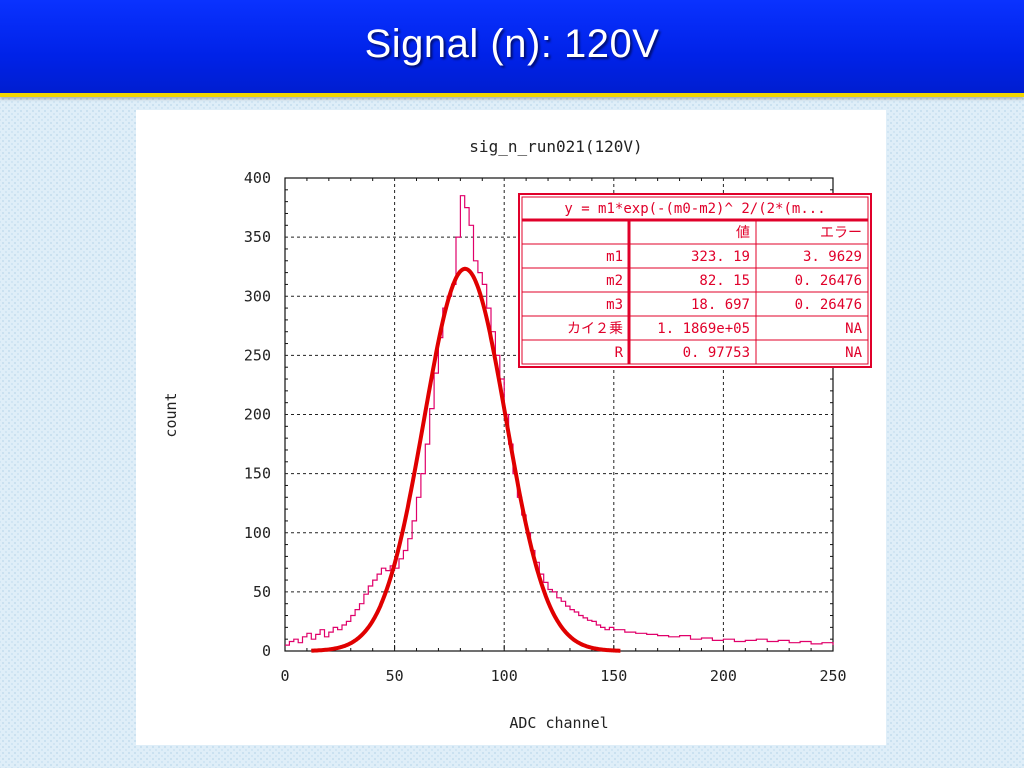  I want to click on fit-param-name: R, so click(619, 353).